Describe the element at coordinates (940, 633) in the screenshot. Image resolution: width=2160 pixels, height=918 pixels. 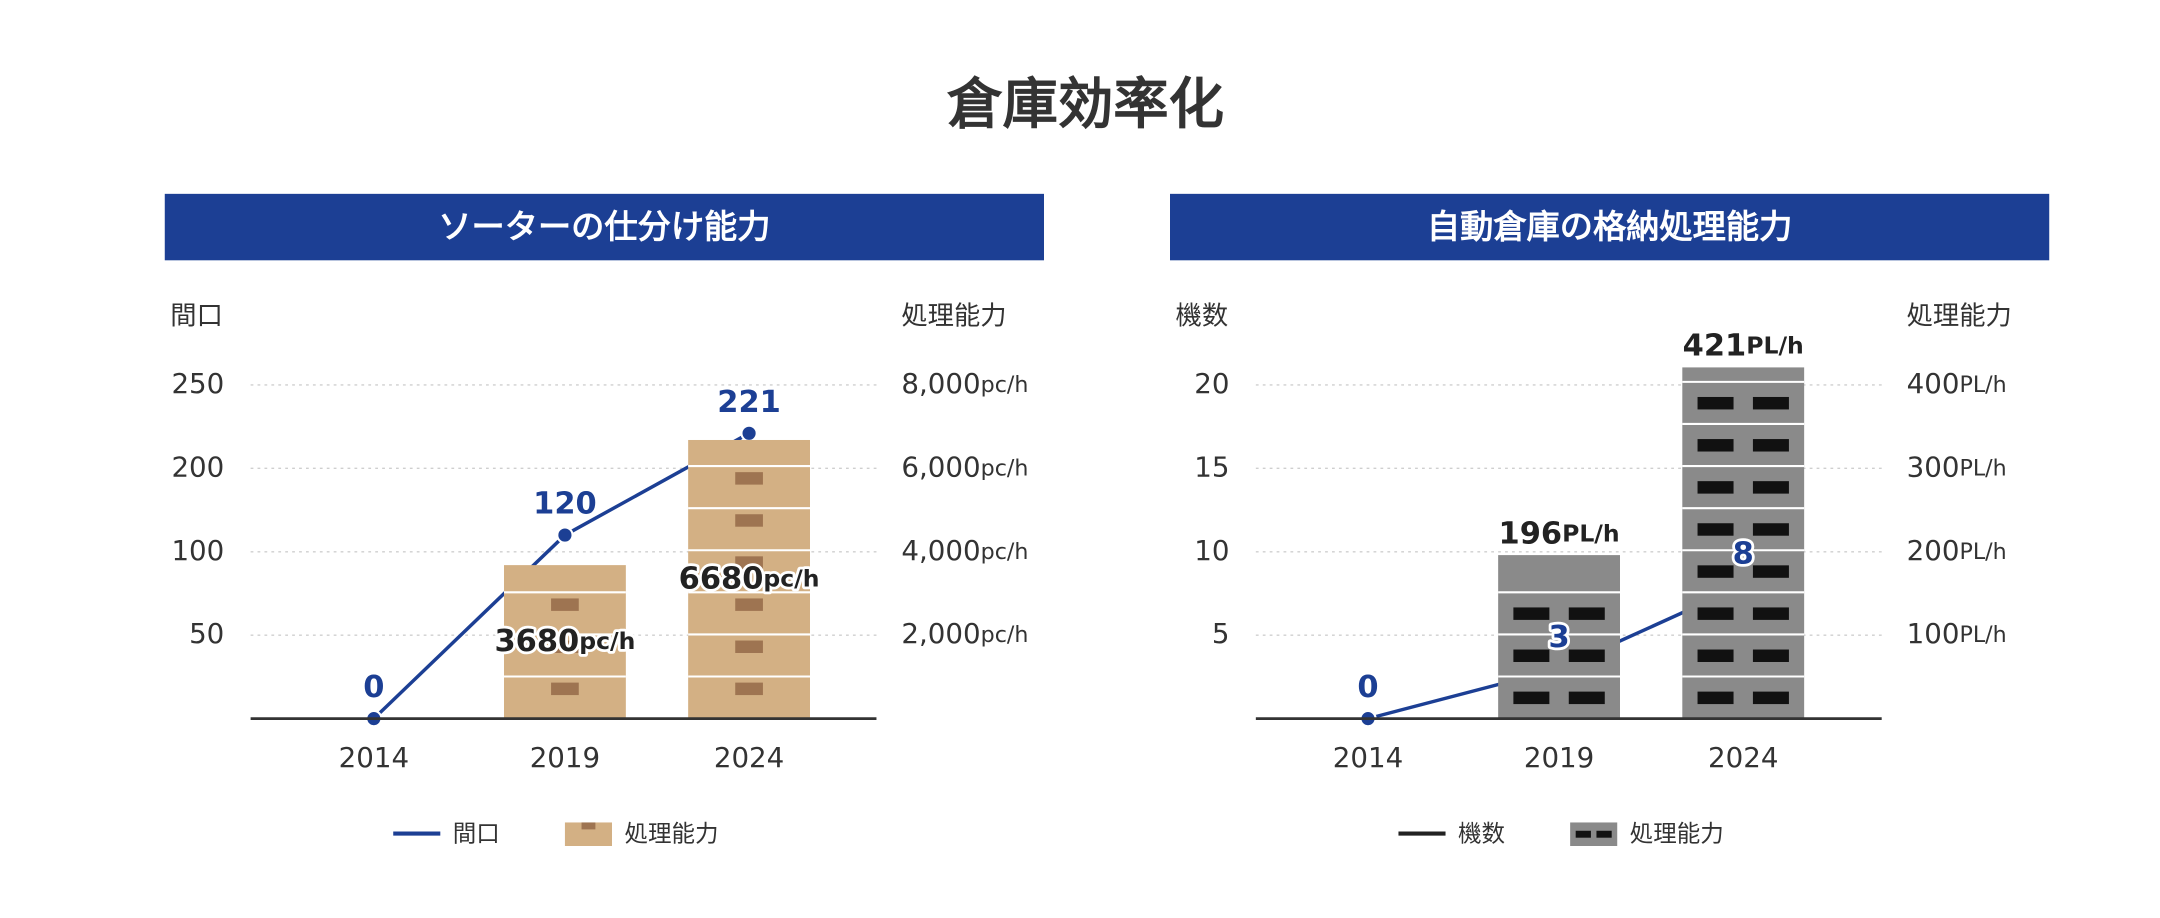
I see `y2-tick-value: 2,000` at that location.